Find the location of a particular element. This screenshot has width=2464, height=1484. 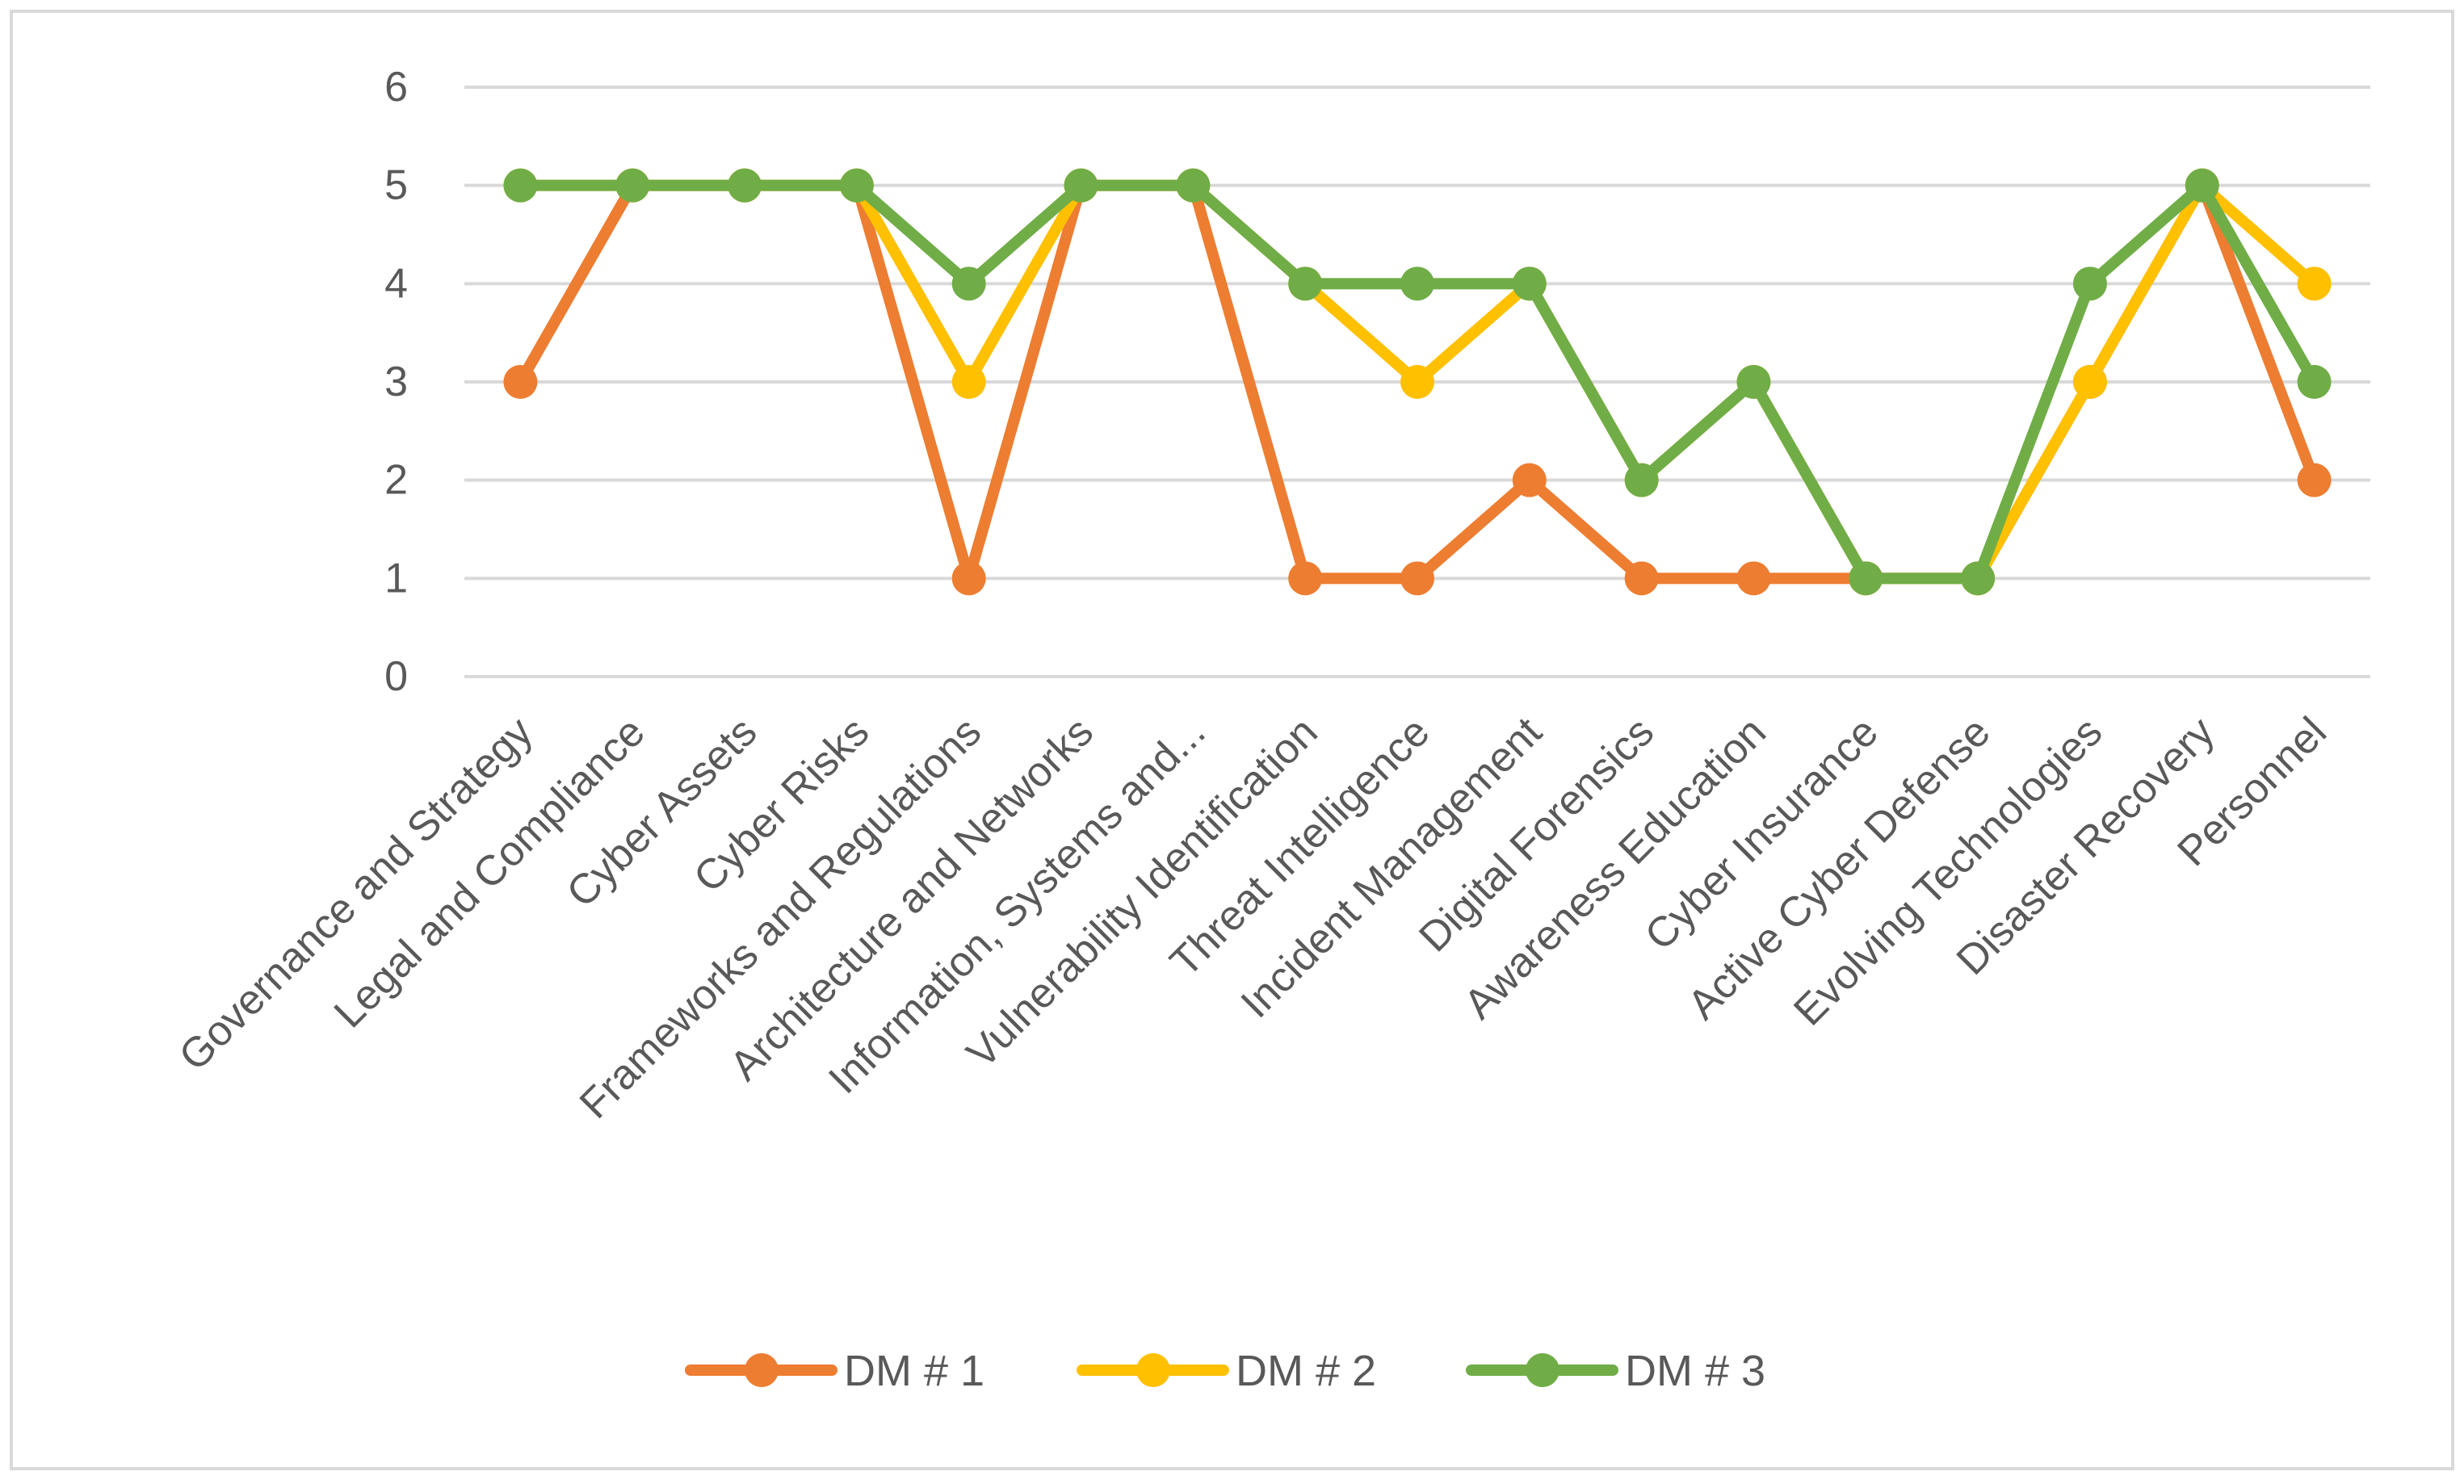

legend-item: DM # 2 is located at coordinates (1226, 1371).